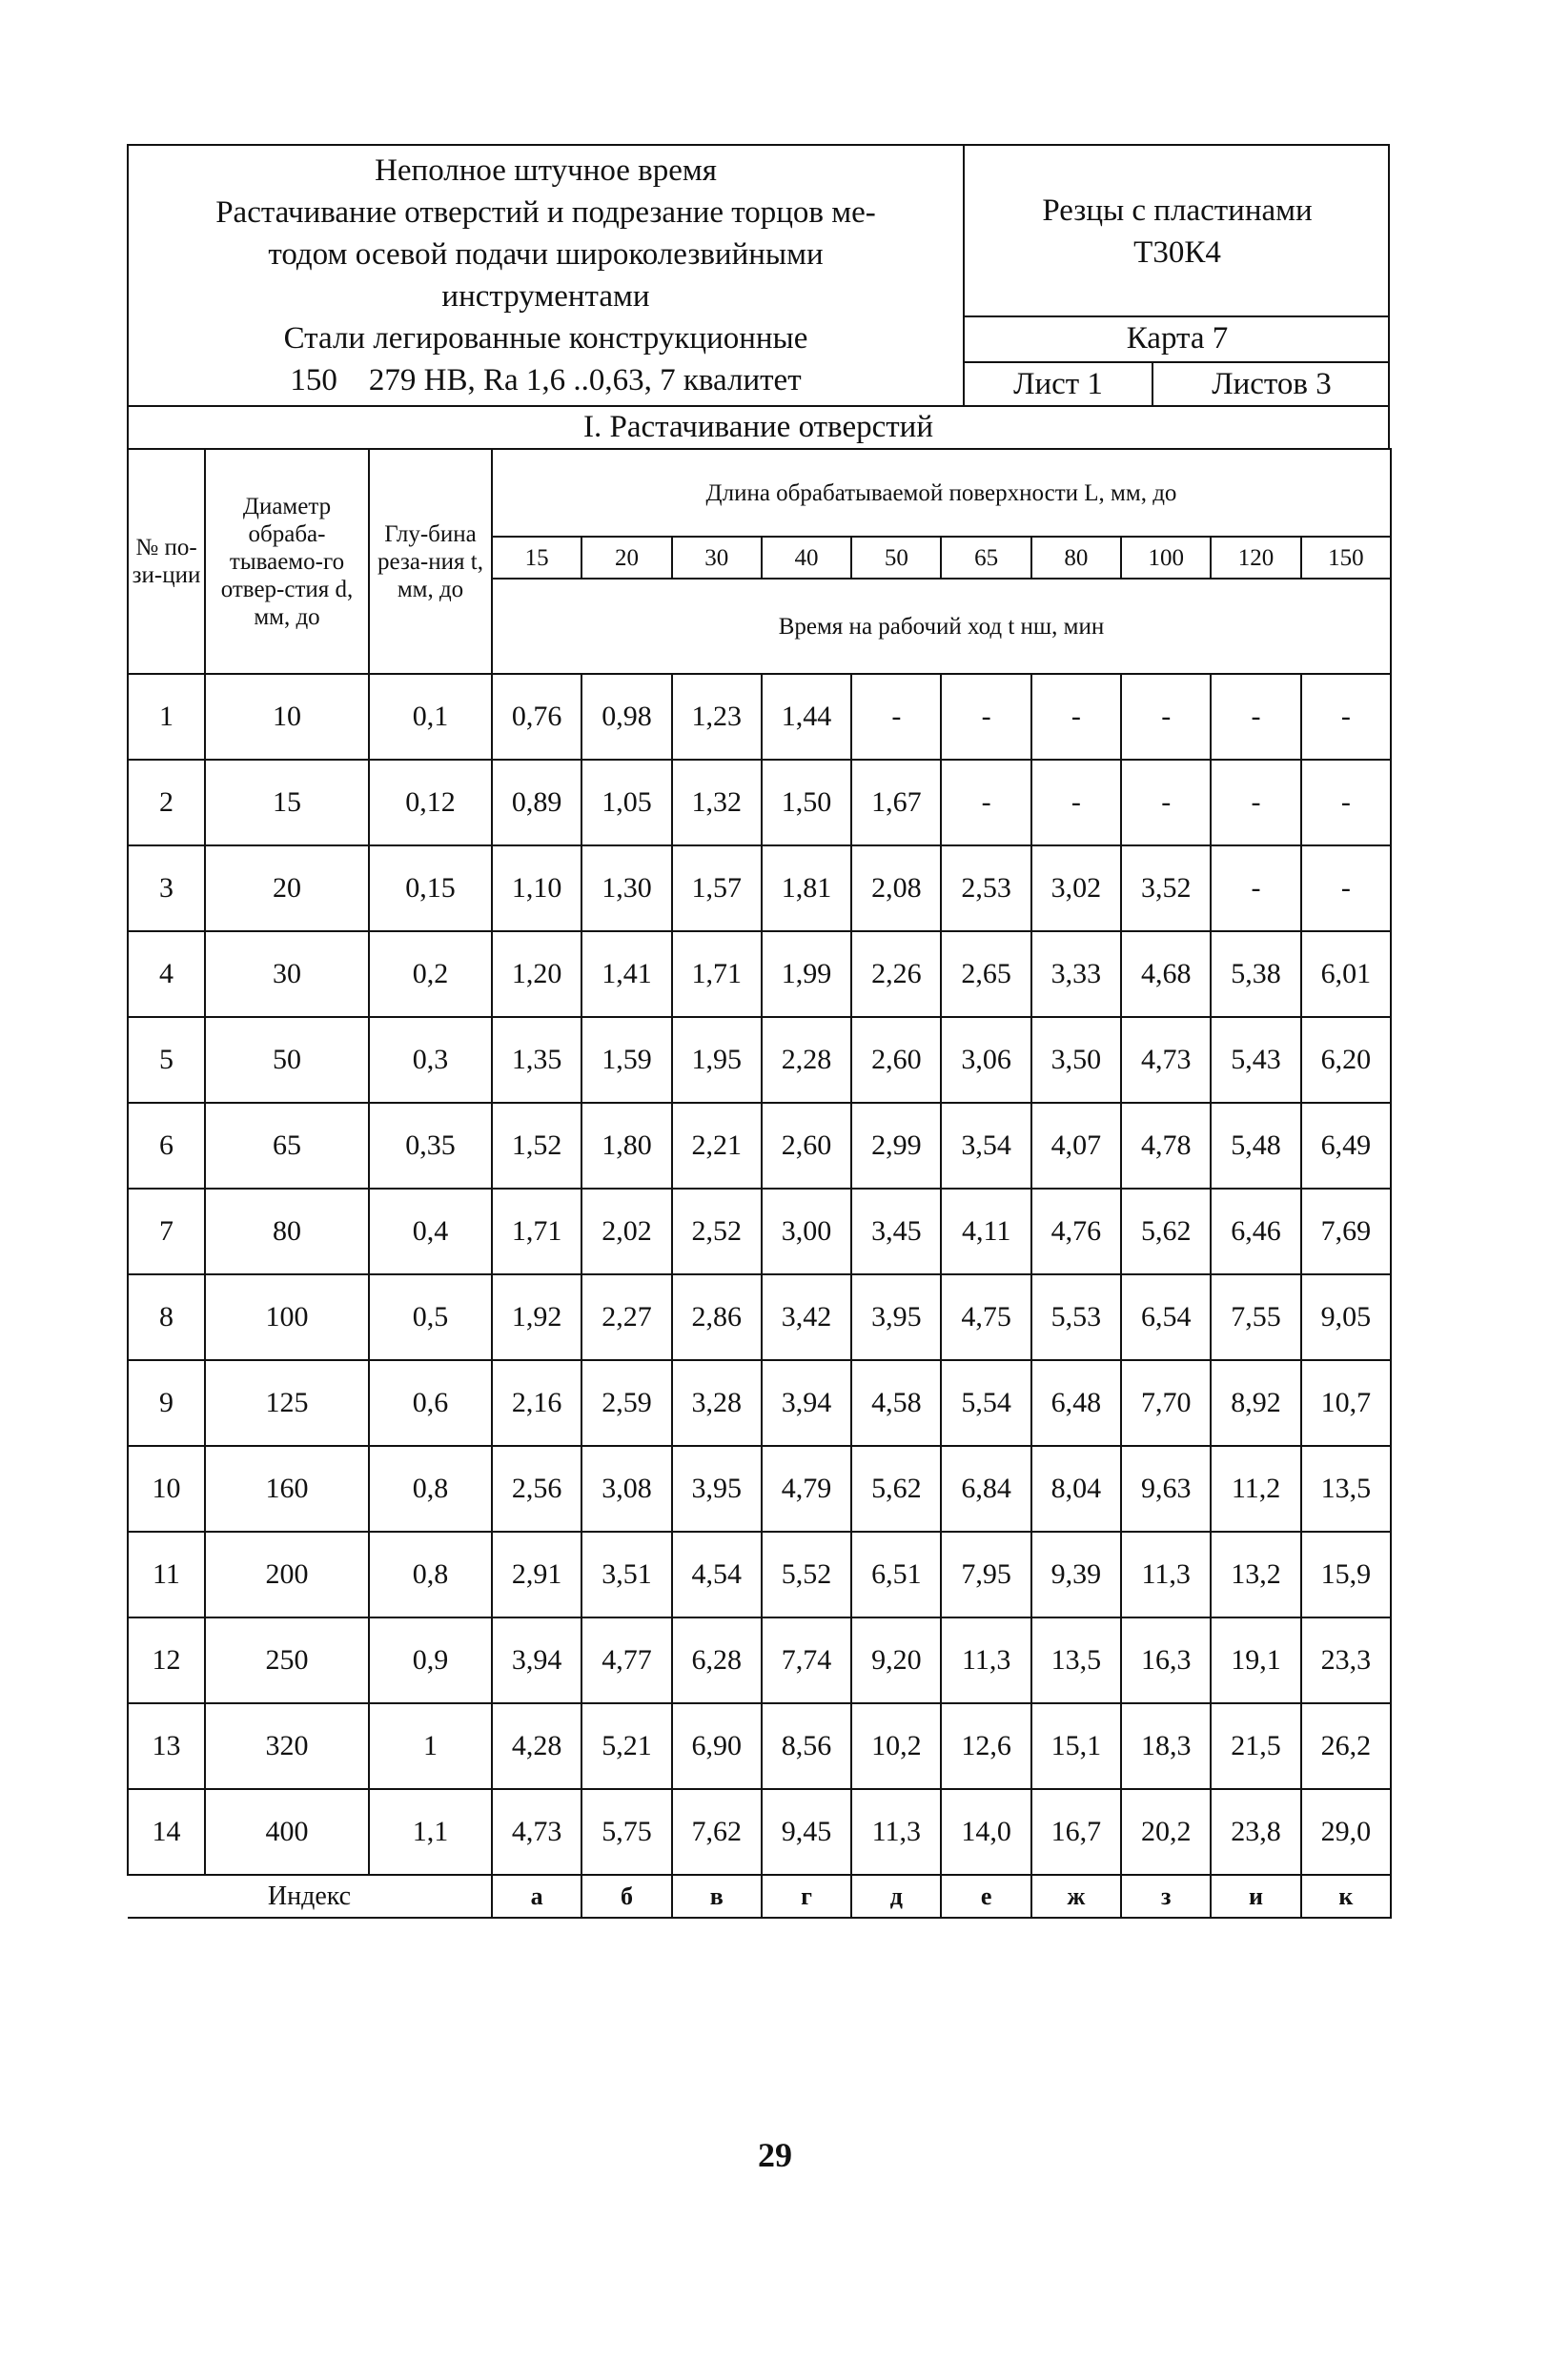  I want to click on tool-info: Резцы с пластинами Т30К4, so click(1177, 231).